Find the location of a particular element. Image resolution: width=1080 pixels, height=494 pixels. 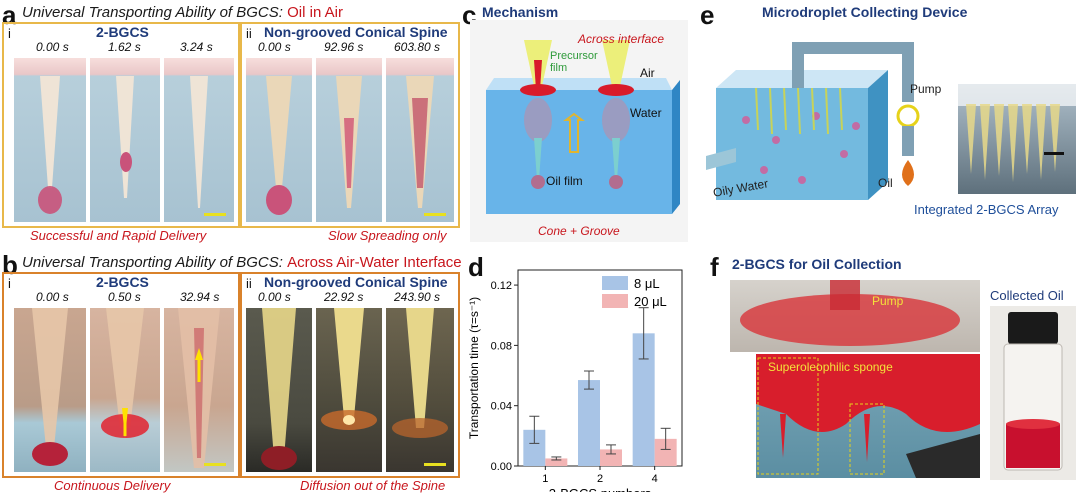

panel-a-i-time-2: 1.62 s is located at coordinates (124, 47).